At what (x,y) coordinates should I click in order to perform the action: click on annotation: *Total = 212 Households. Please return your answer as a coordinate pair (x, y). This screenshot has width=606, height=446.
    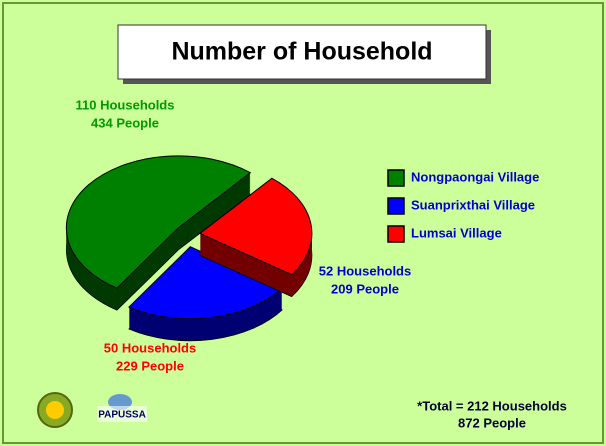
    Looking at the image, I should click on (492, 405).